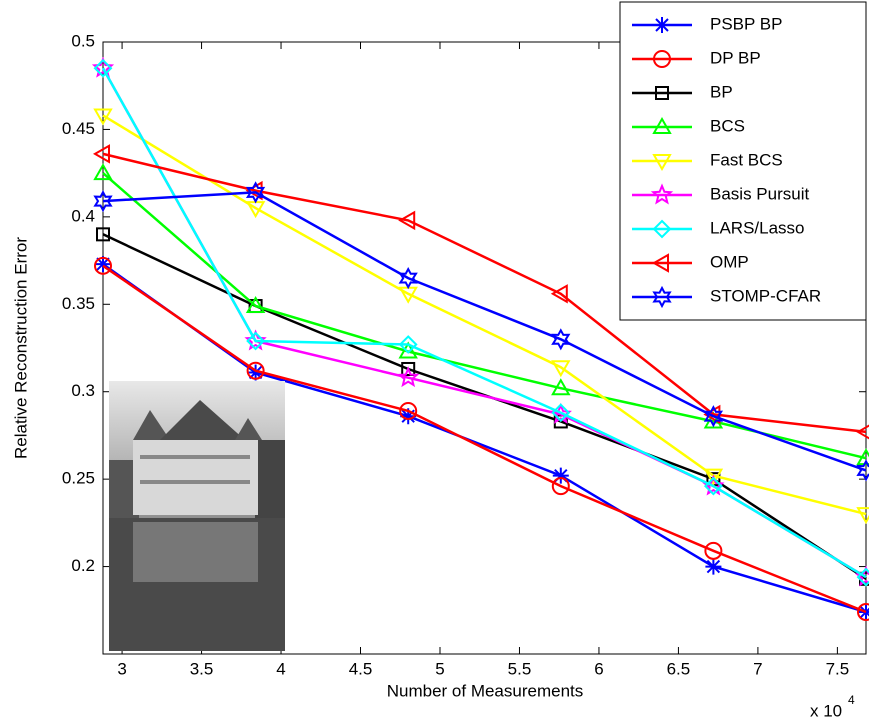 The width and height of the screenshot is (869, 721). I want to click on x-tick-label: 3, so click(121, 668).